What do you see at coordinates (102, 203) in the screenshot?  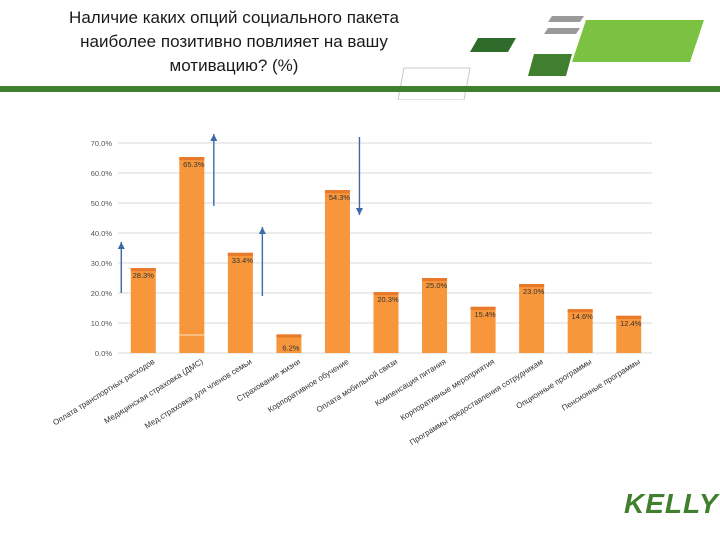 I see `y-tick-label: 50.0%` at bounding box center [102, 203].